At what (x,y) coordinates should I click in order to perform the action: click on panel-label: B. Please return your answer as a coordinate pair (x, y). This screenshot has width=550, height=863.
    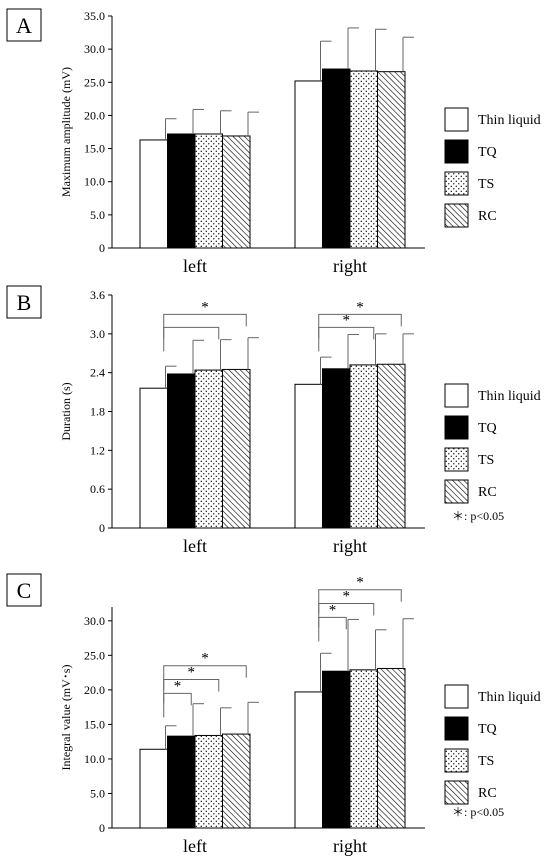
    Looking at the image, I should click on (24, 302).